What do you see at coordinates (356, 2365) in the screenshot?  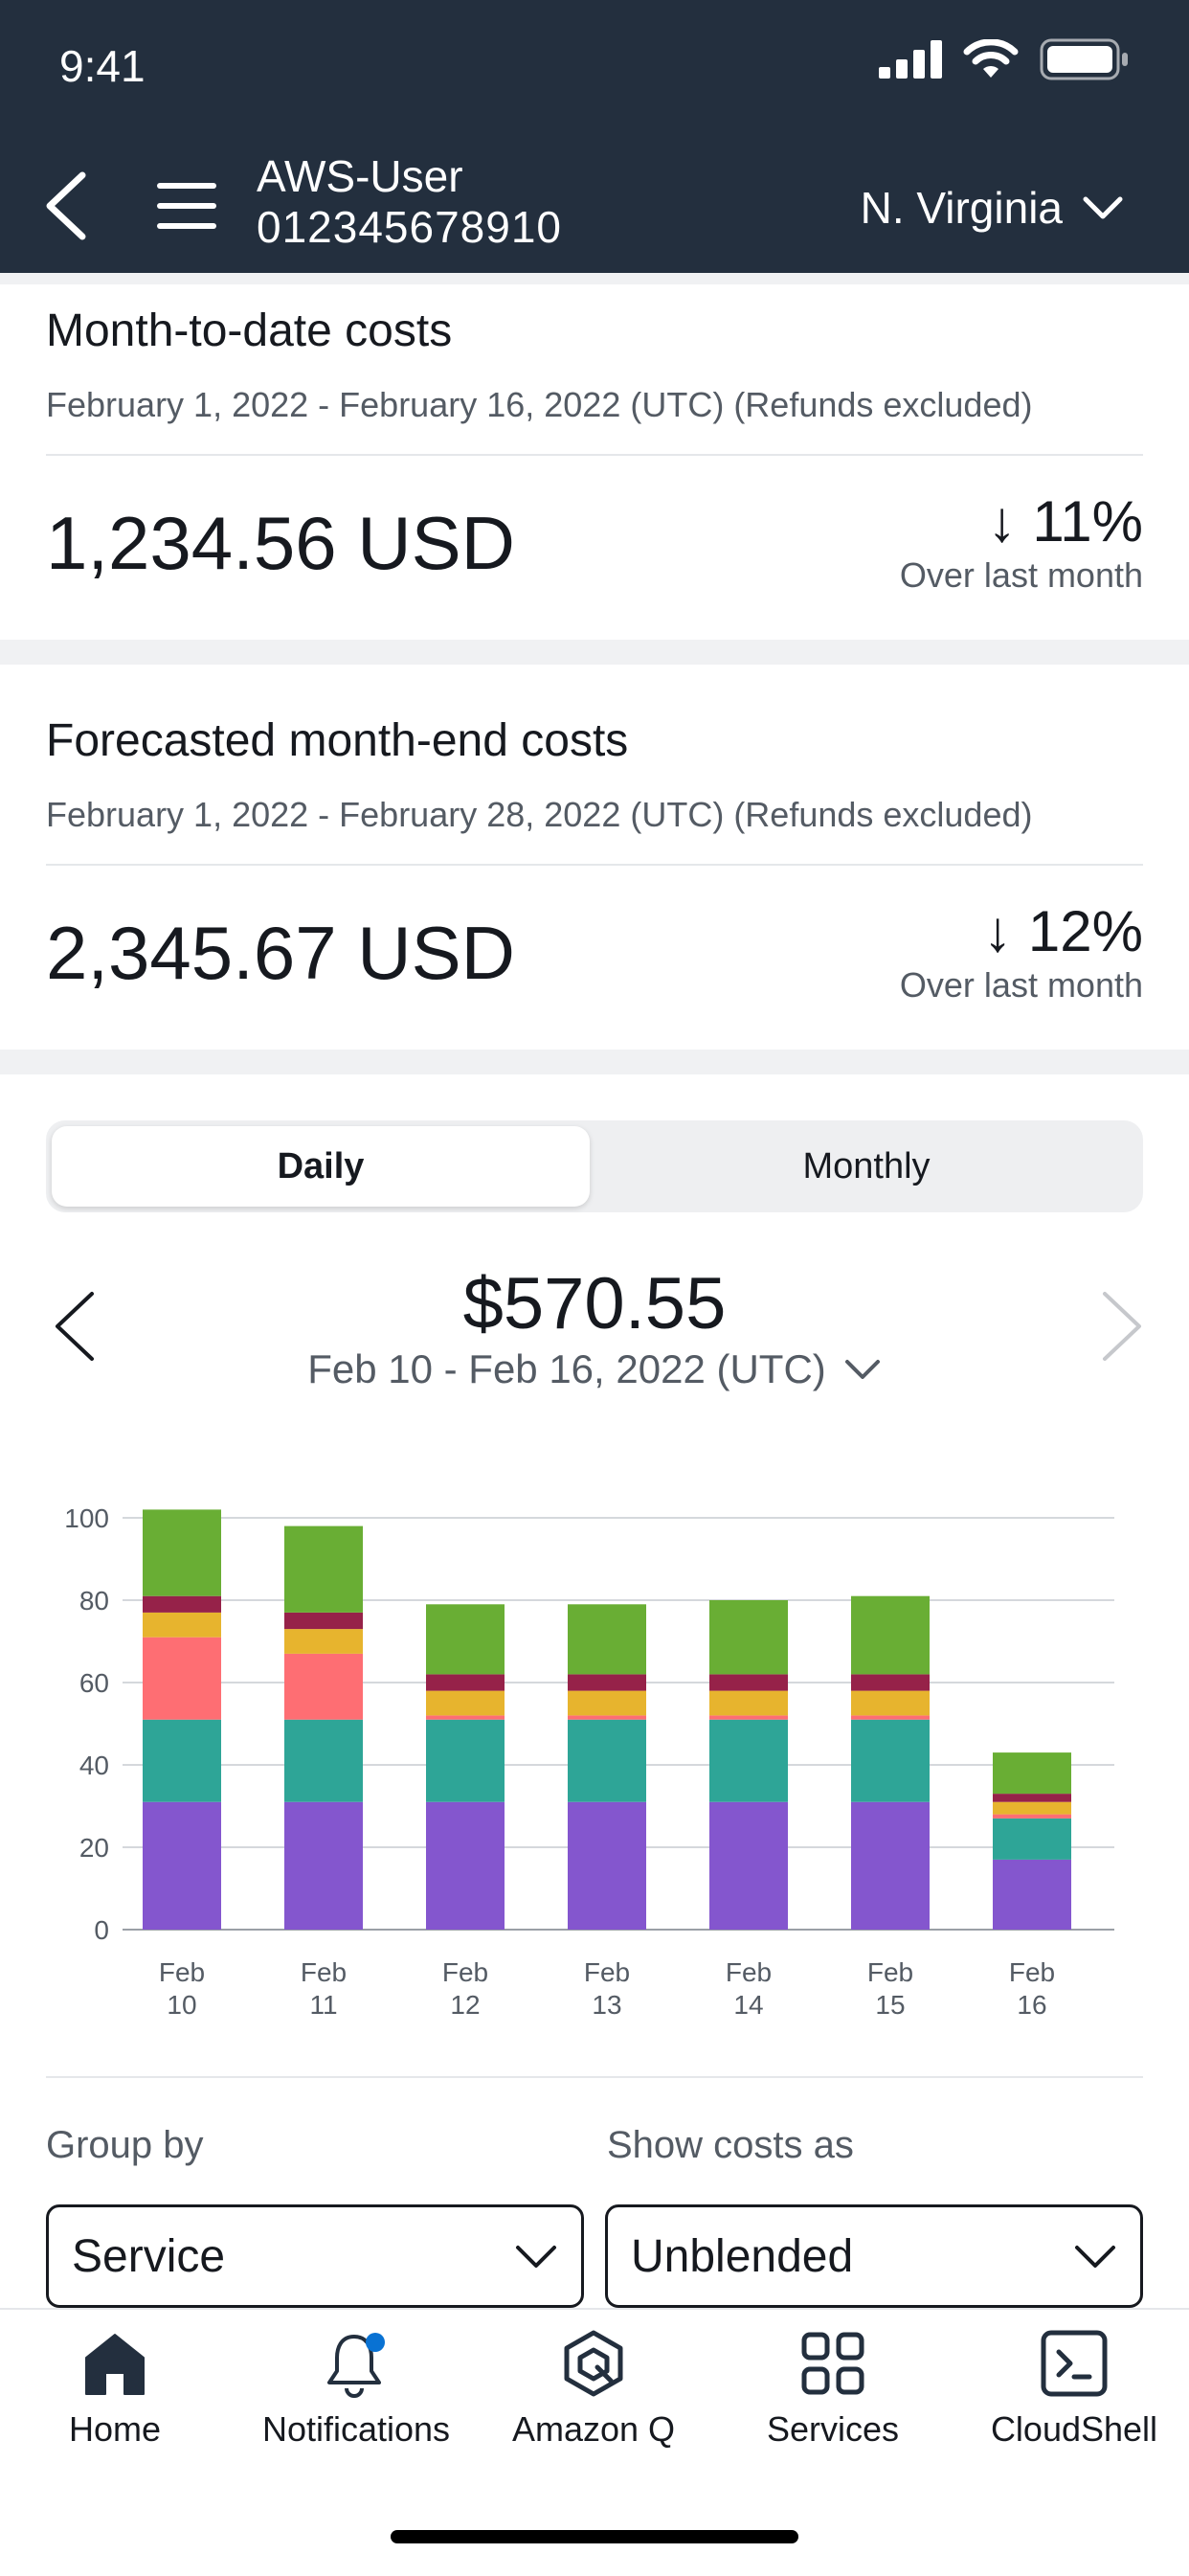 I see `bell-icon` at bounding box center [356, 2365].